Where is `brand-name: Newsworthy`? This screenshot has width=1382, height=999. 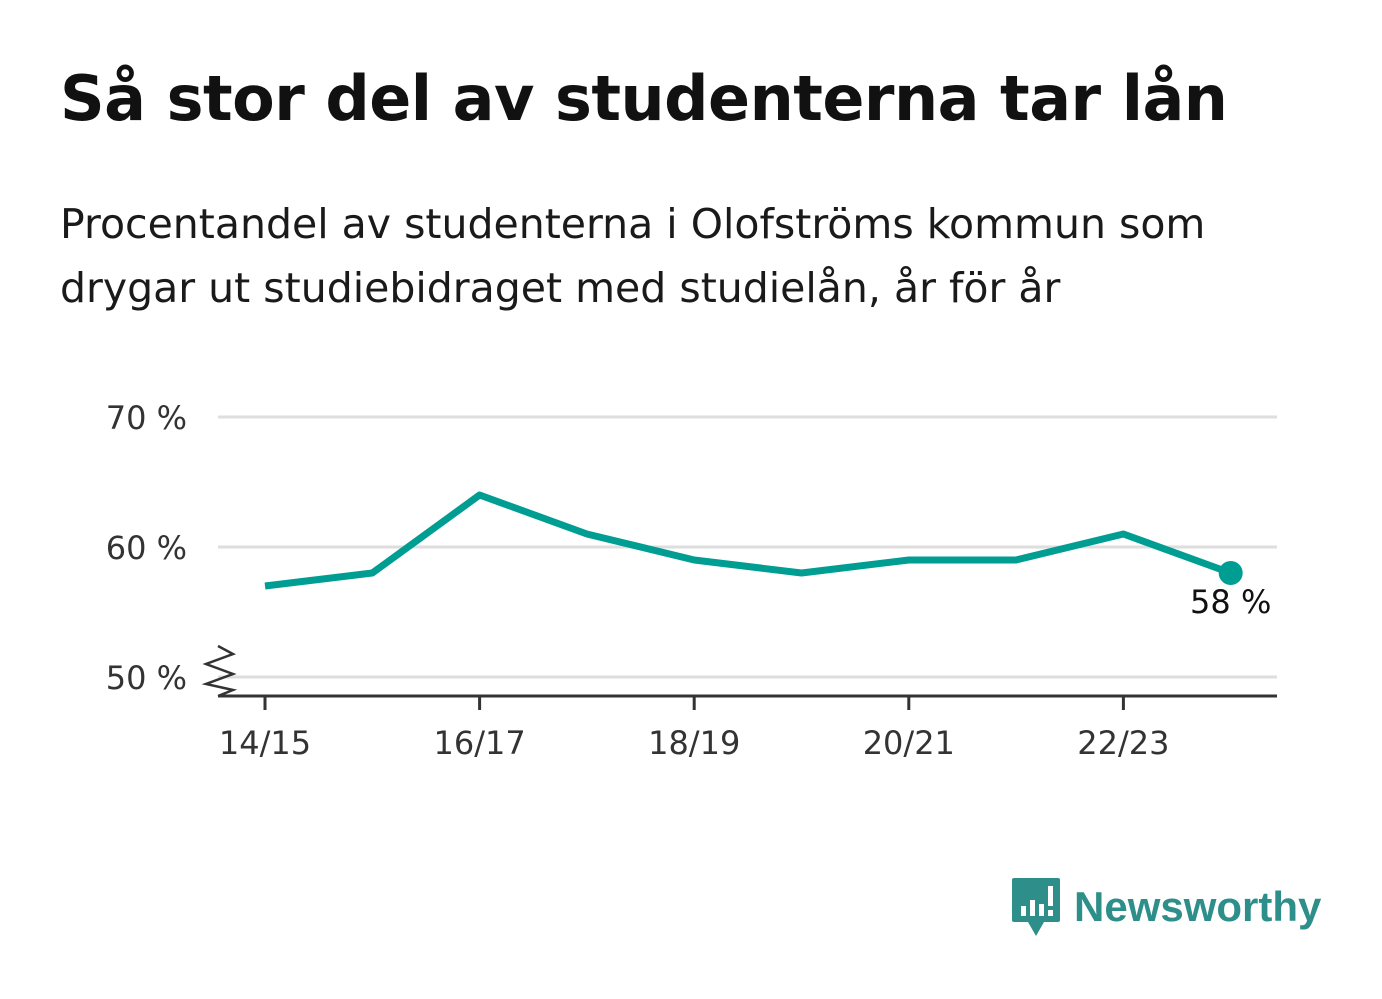 brand-name: Newsworthy is located at coordinates (1198, 906).